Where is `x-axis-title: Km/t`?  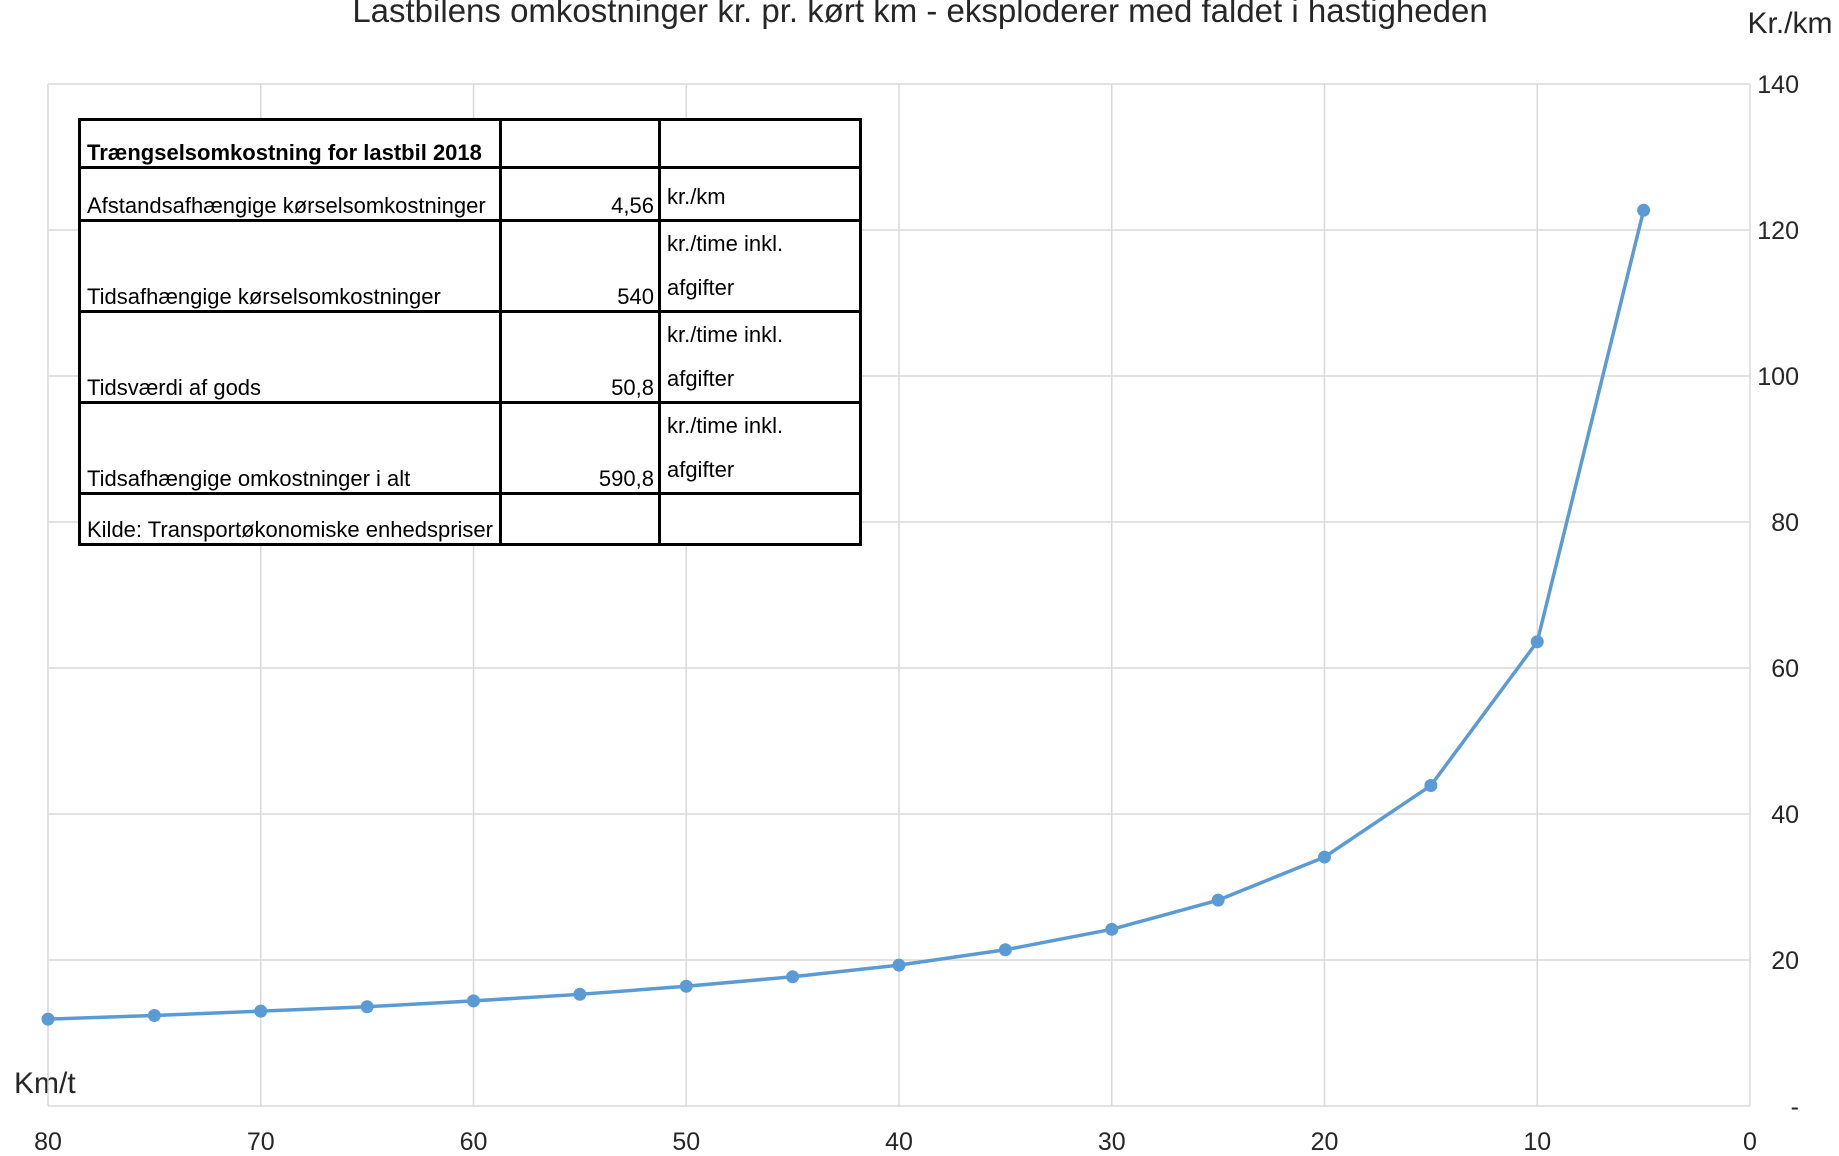
x-axis-title: Km/t is located at coordinates (45, 1083).